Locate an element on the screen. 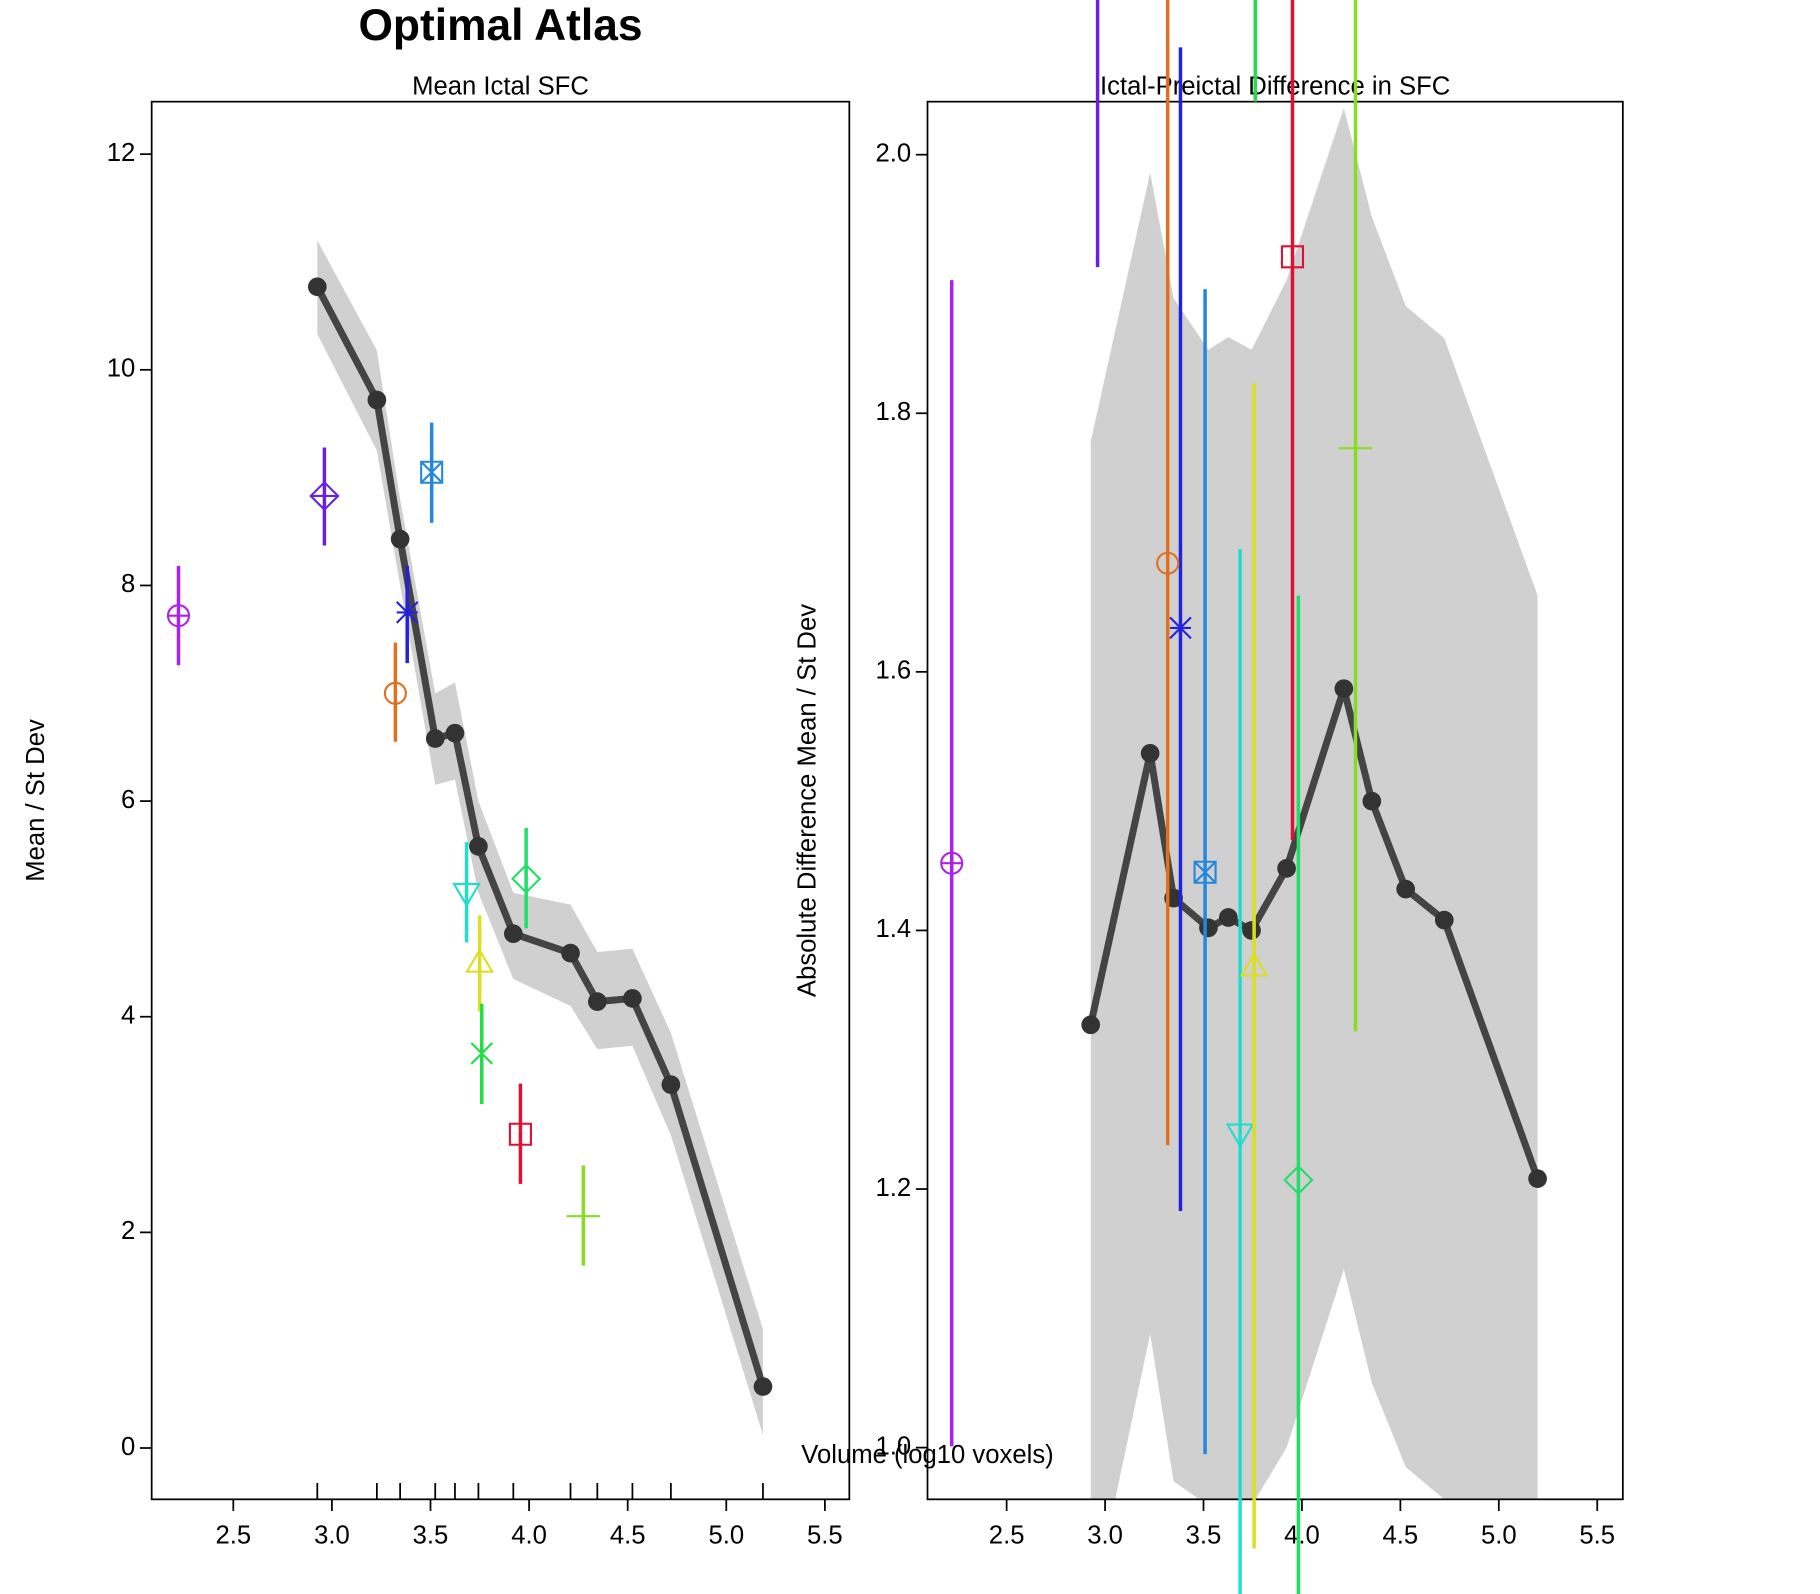  y-tick-label: 1.0 is located at coordinates (893, 1446).